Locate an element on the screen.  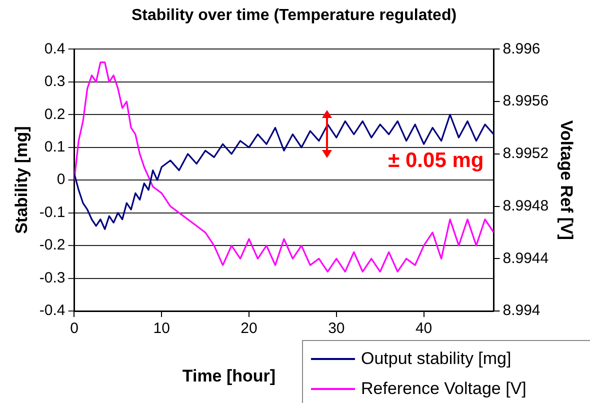
y2-tick-label: 8.996 is located at coordinates (521, 49).